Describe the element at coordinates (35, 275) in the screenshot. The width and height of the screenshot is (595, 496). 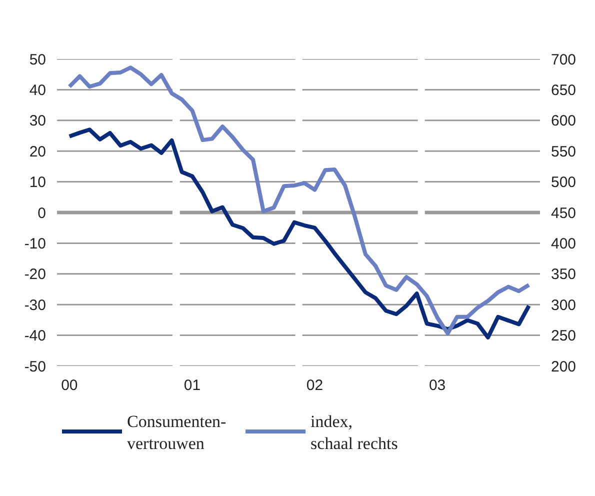
I see `y-tick-label: -20` at that location.